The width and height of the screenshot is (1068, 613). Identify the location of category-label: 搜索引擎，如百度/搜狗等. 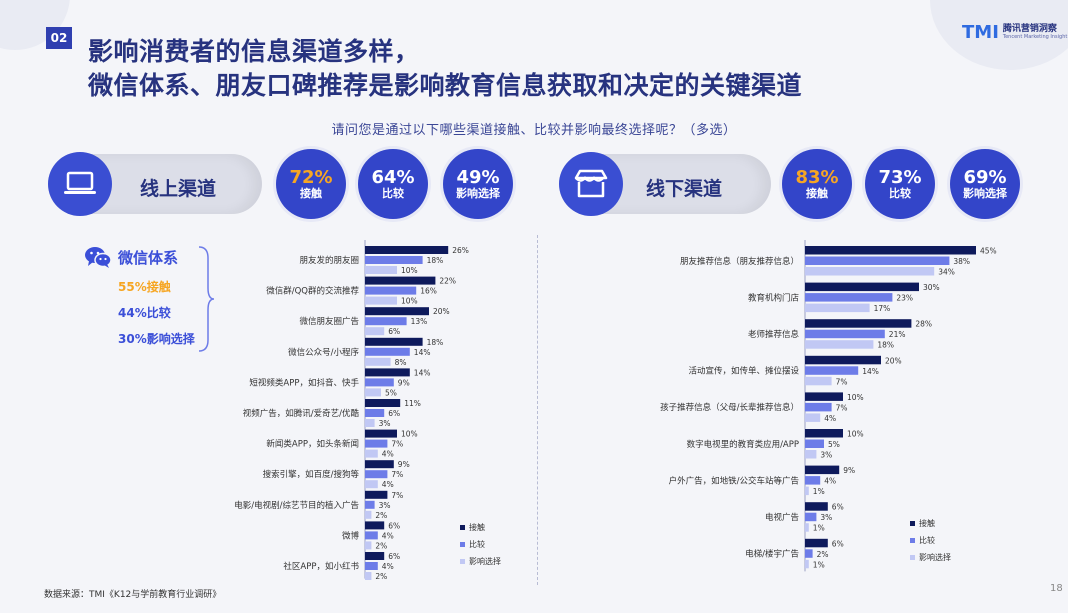
(311, 474).